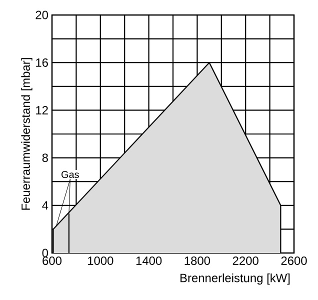 Image resolution: width=318 pixels, height=300 pixels. I want to click on y-tick-label: 0, so click(45, 253).